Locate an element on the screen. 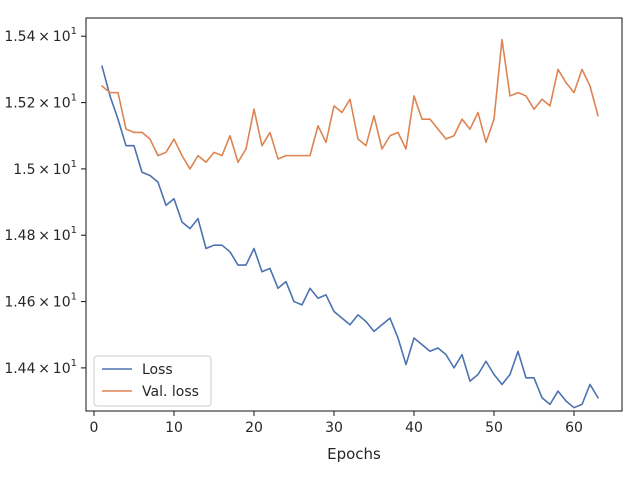  x-tick-label: 50 is located at coordinates (494, 428).